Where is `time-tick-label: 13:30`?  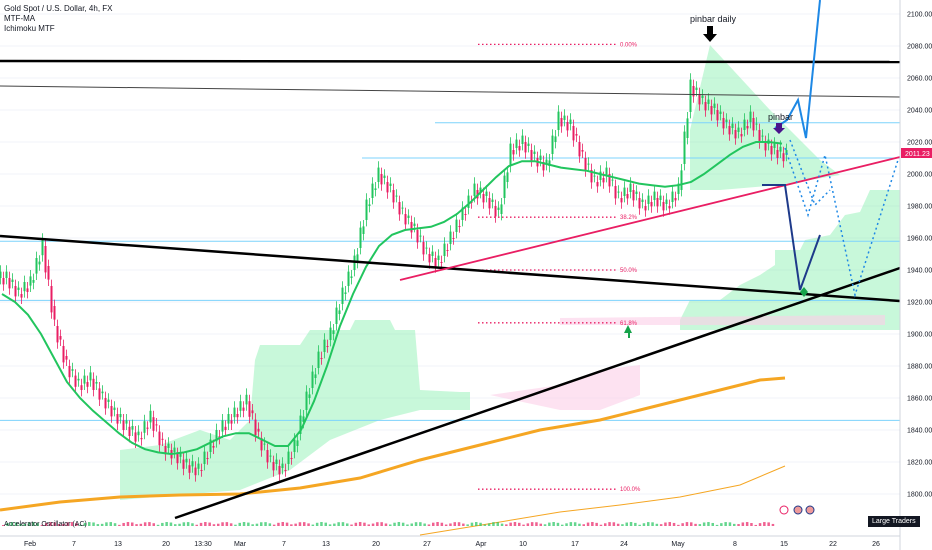 time-tick-label: 13:30 is located at coordinates (203, 544).